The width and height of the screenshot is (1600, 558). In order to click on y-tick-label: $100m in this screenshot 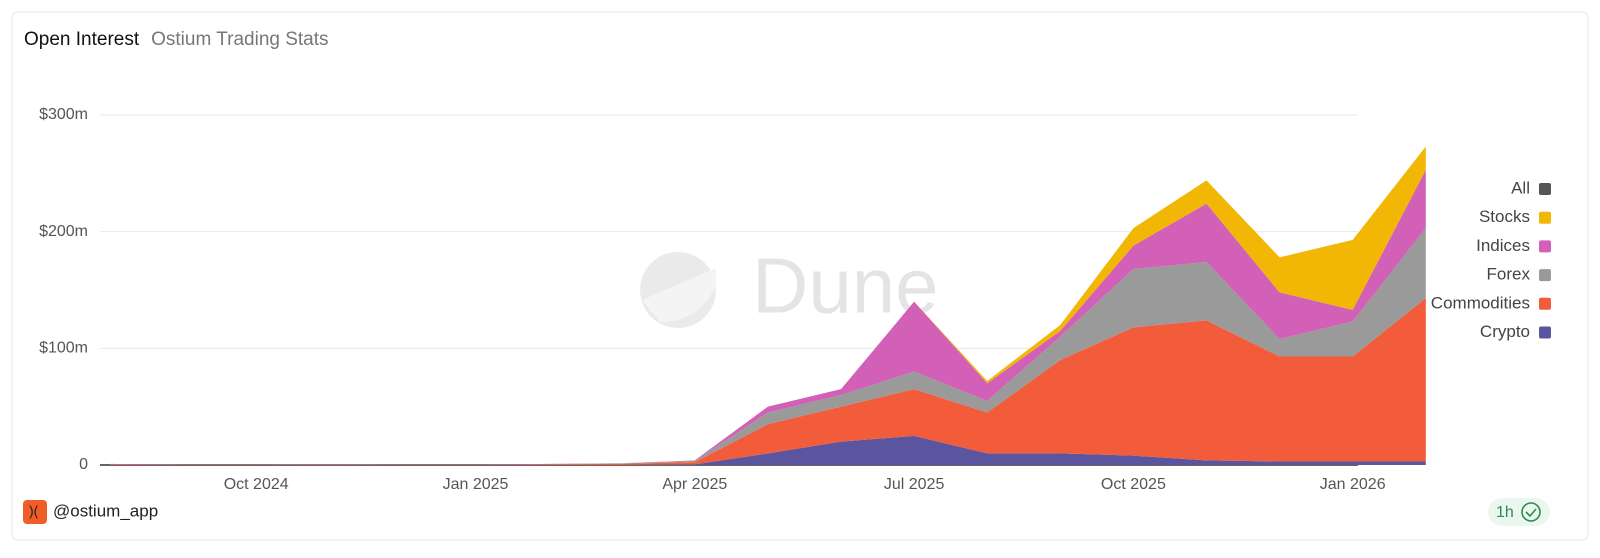, I will do `click(63, 348)`.